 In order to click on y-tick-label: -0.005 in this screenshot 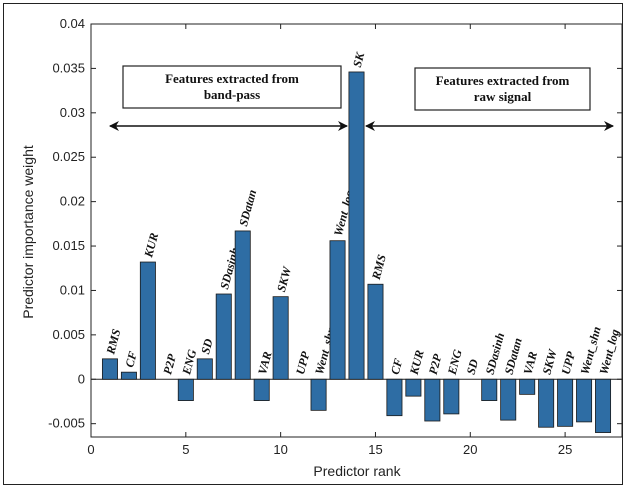, I will do `click(66, 423)`.